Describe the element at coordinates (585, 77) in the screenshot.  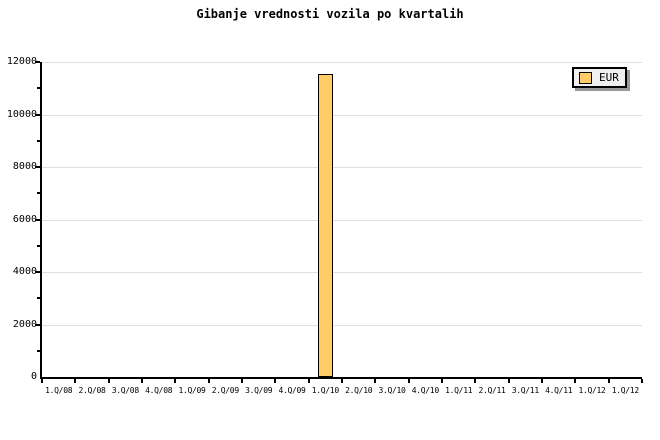
I see `legend-swatch` at that location.